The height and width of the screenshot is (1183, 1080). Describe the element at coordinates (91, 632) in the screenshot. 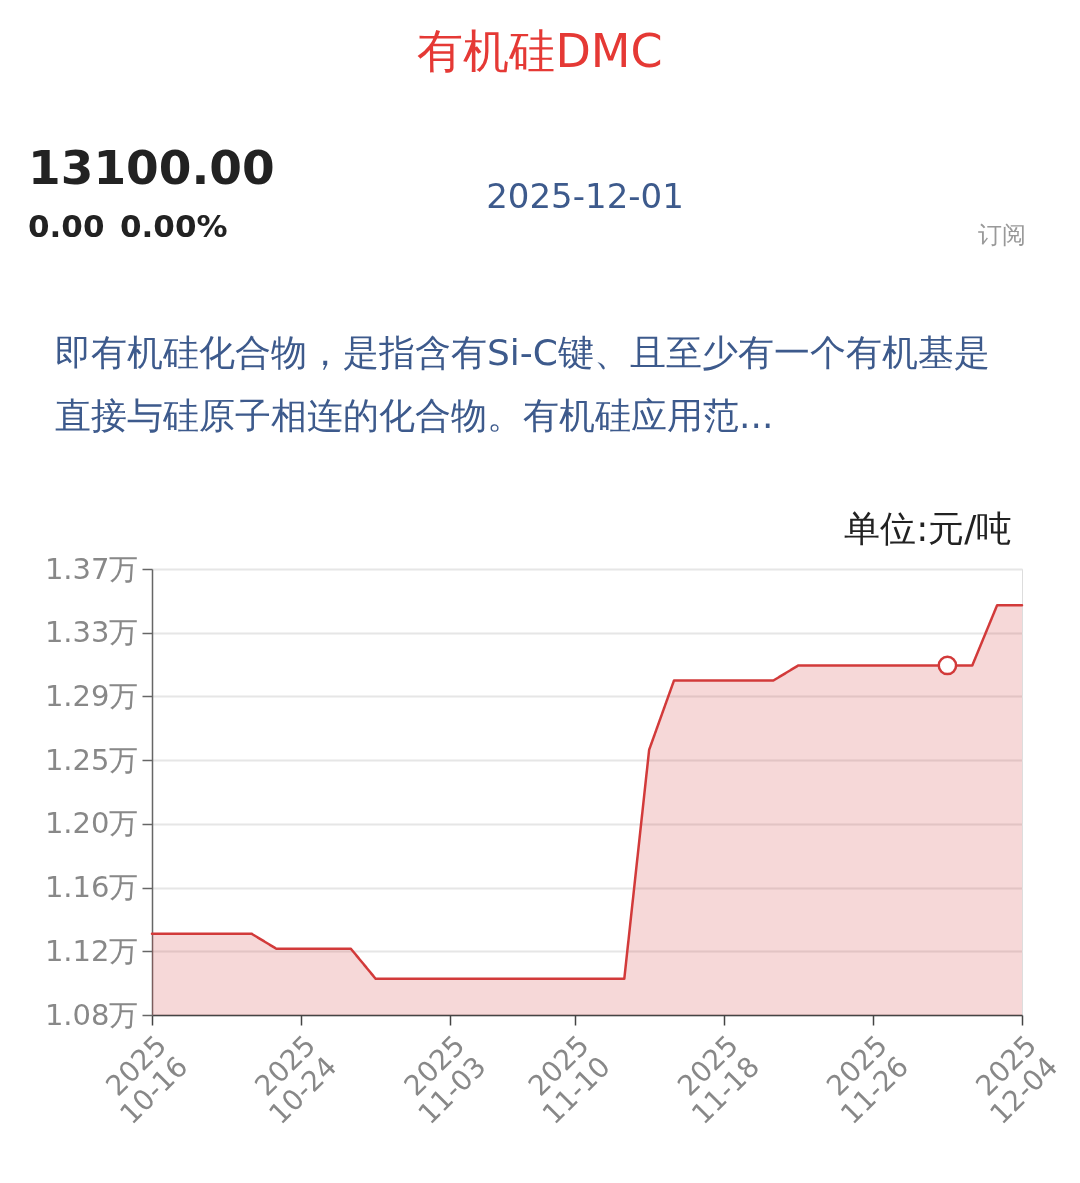

I see `y-tick-label: 1.33万` at that location.